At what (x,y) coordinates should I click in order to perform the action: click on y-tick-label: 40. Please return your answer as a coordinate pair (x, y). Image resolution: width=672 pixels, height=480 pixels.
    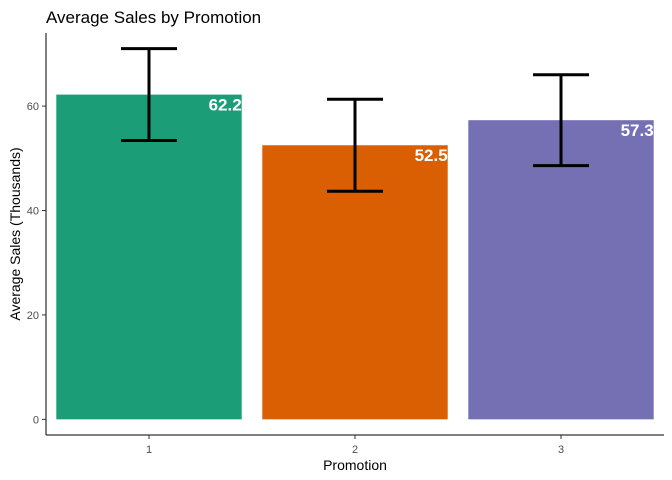
    Looking at the image, I should click on (33, 212).